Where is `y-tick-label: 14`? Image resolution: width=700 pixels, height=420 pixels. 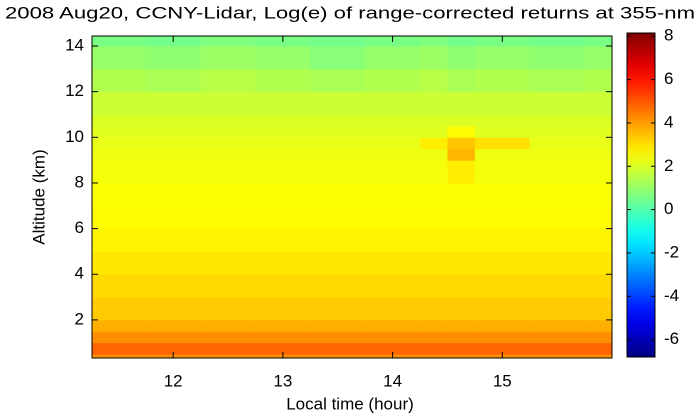 y-tick-label: 14 is located at coordinates (74, 45).